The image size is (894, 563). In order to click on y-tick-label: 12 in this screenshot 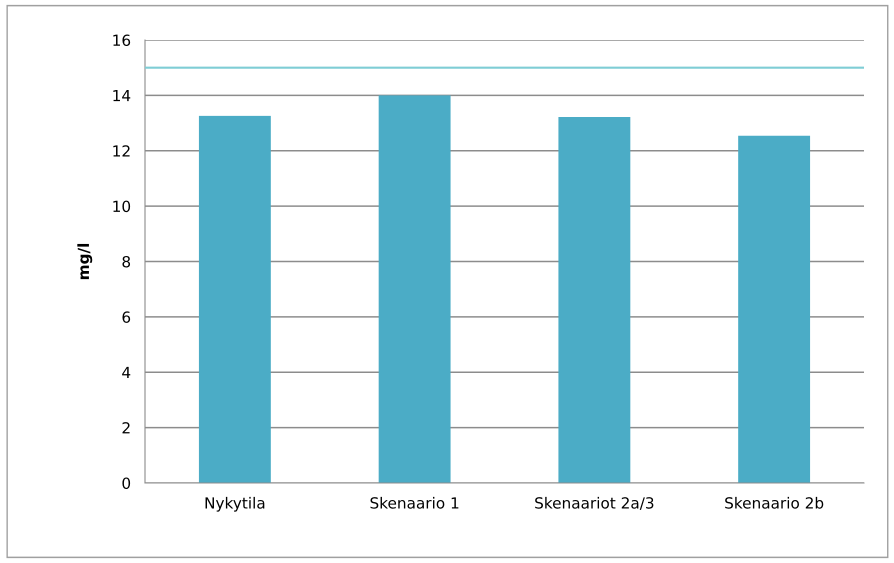, I will do `click(121, 151)`.